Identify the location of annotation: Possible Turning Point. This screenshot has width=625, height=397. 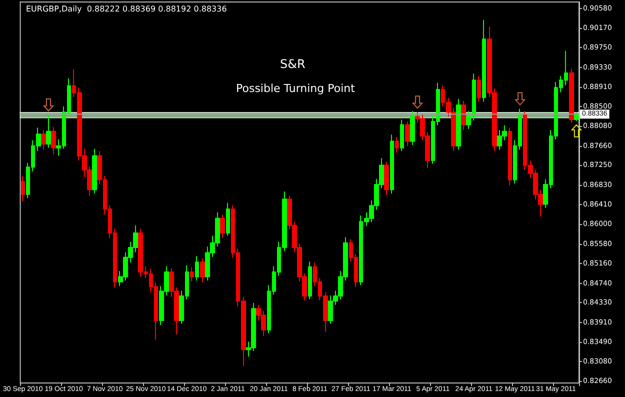
(296, 88).